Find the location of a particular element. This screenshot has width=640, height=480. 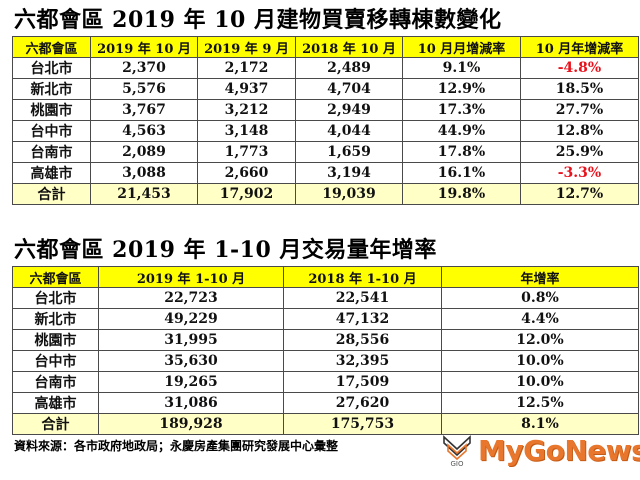

oct2019-cell: 5,576 is located at coordinates (144, 89).